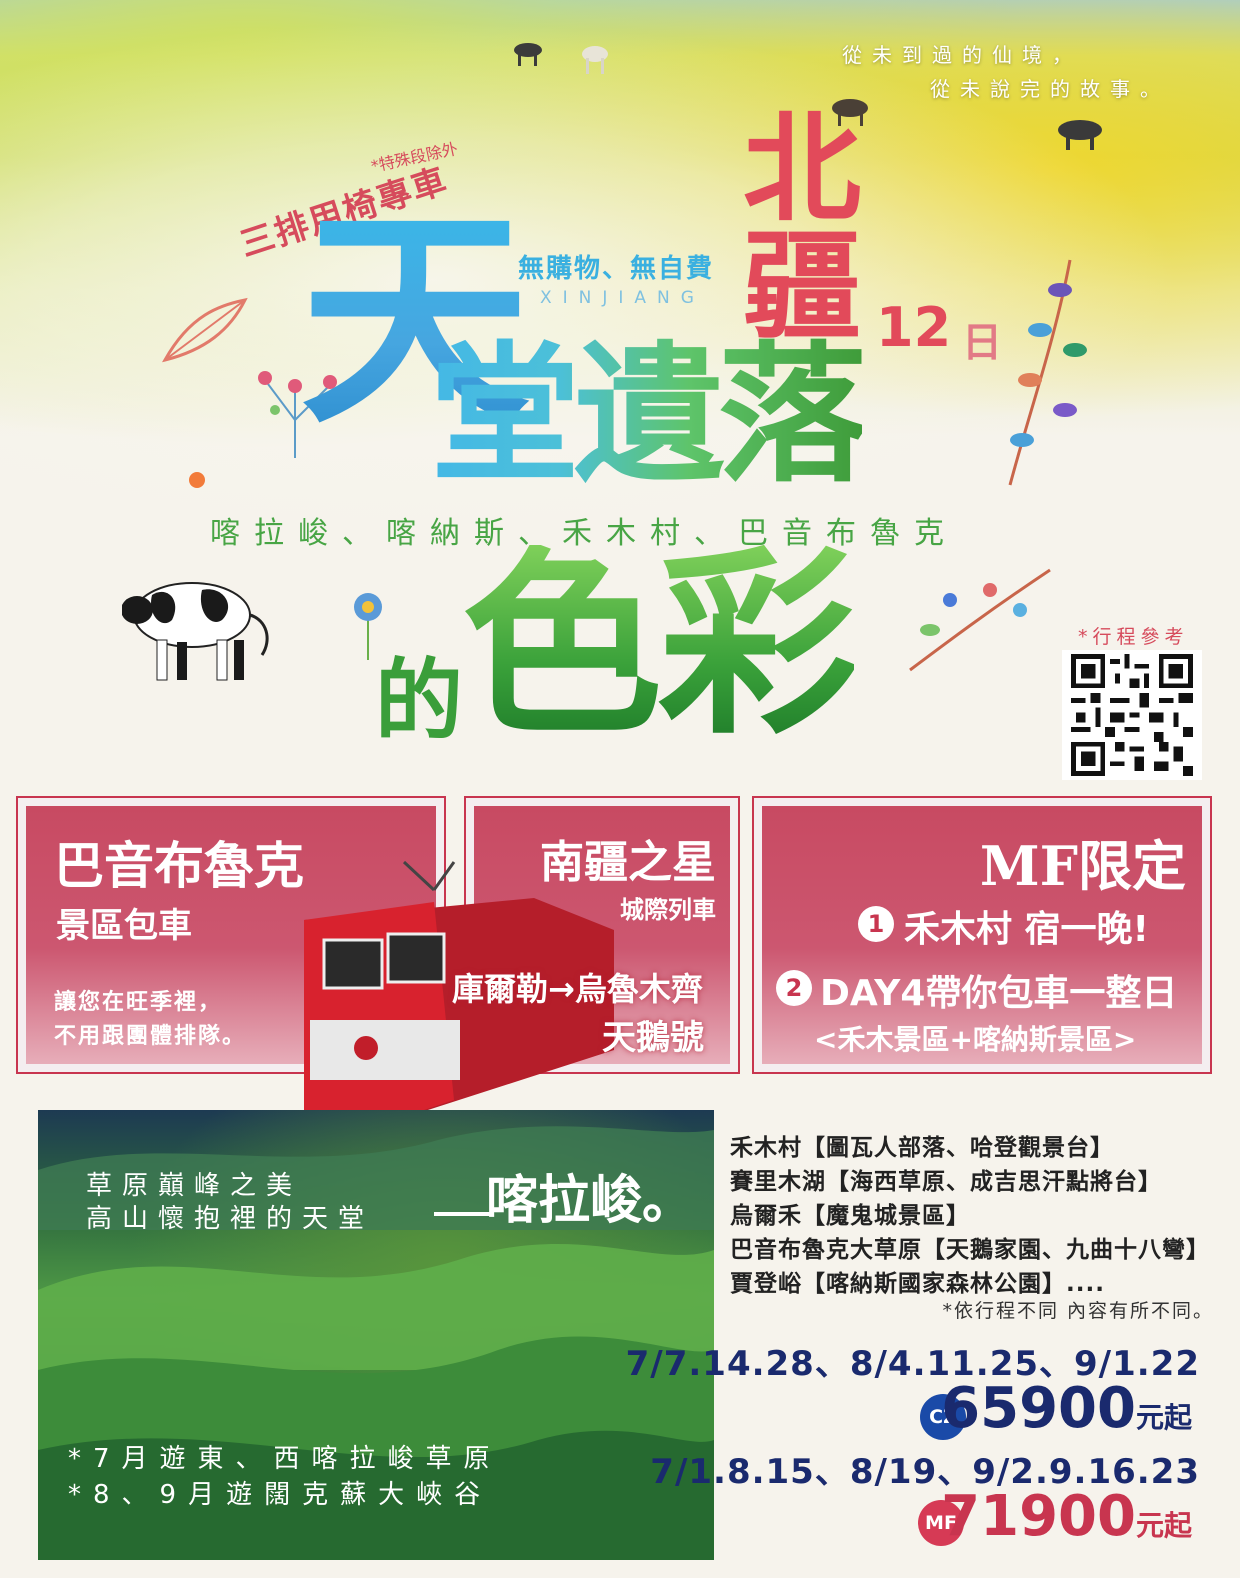 Image resolution: width=1240 pixels, height=1578 pixels. Describe the element at coordinates (941, 1523) in the screenshot. I see `airline-badge-mf: MF` at that location.